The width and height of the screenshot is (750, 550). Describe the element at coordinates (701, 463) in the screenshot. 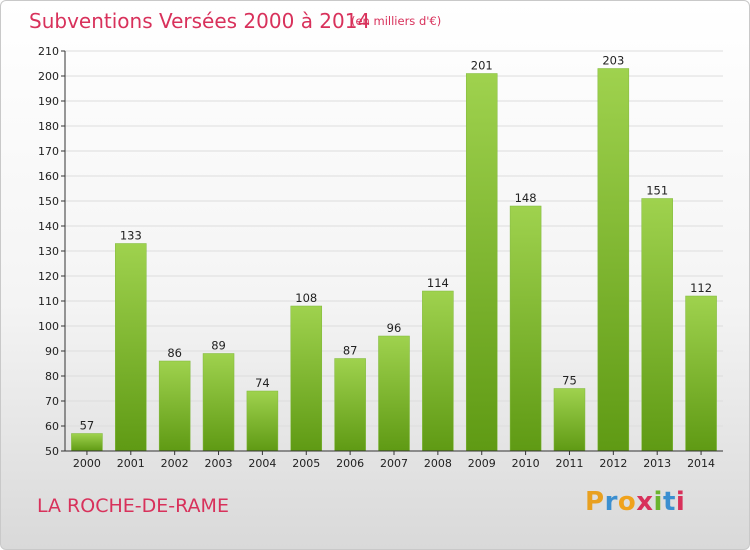

I see `x-tick-label: 2014` at that location.